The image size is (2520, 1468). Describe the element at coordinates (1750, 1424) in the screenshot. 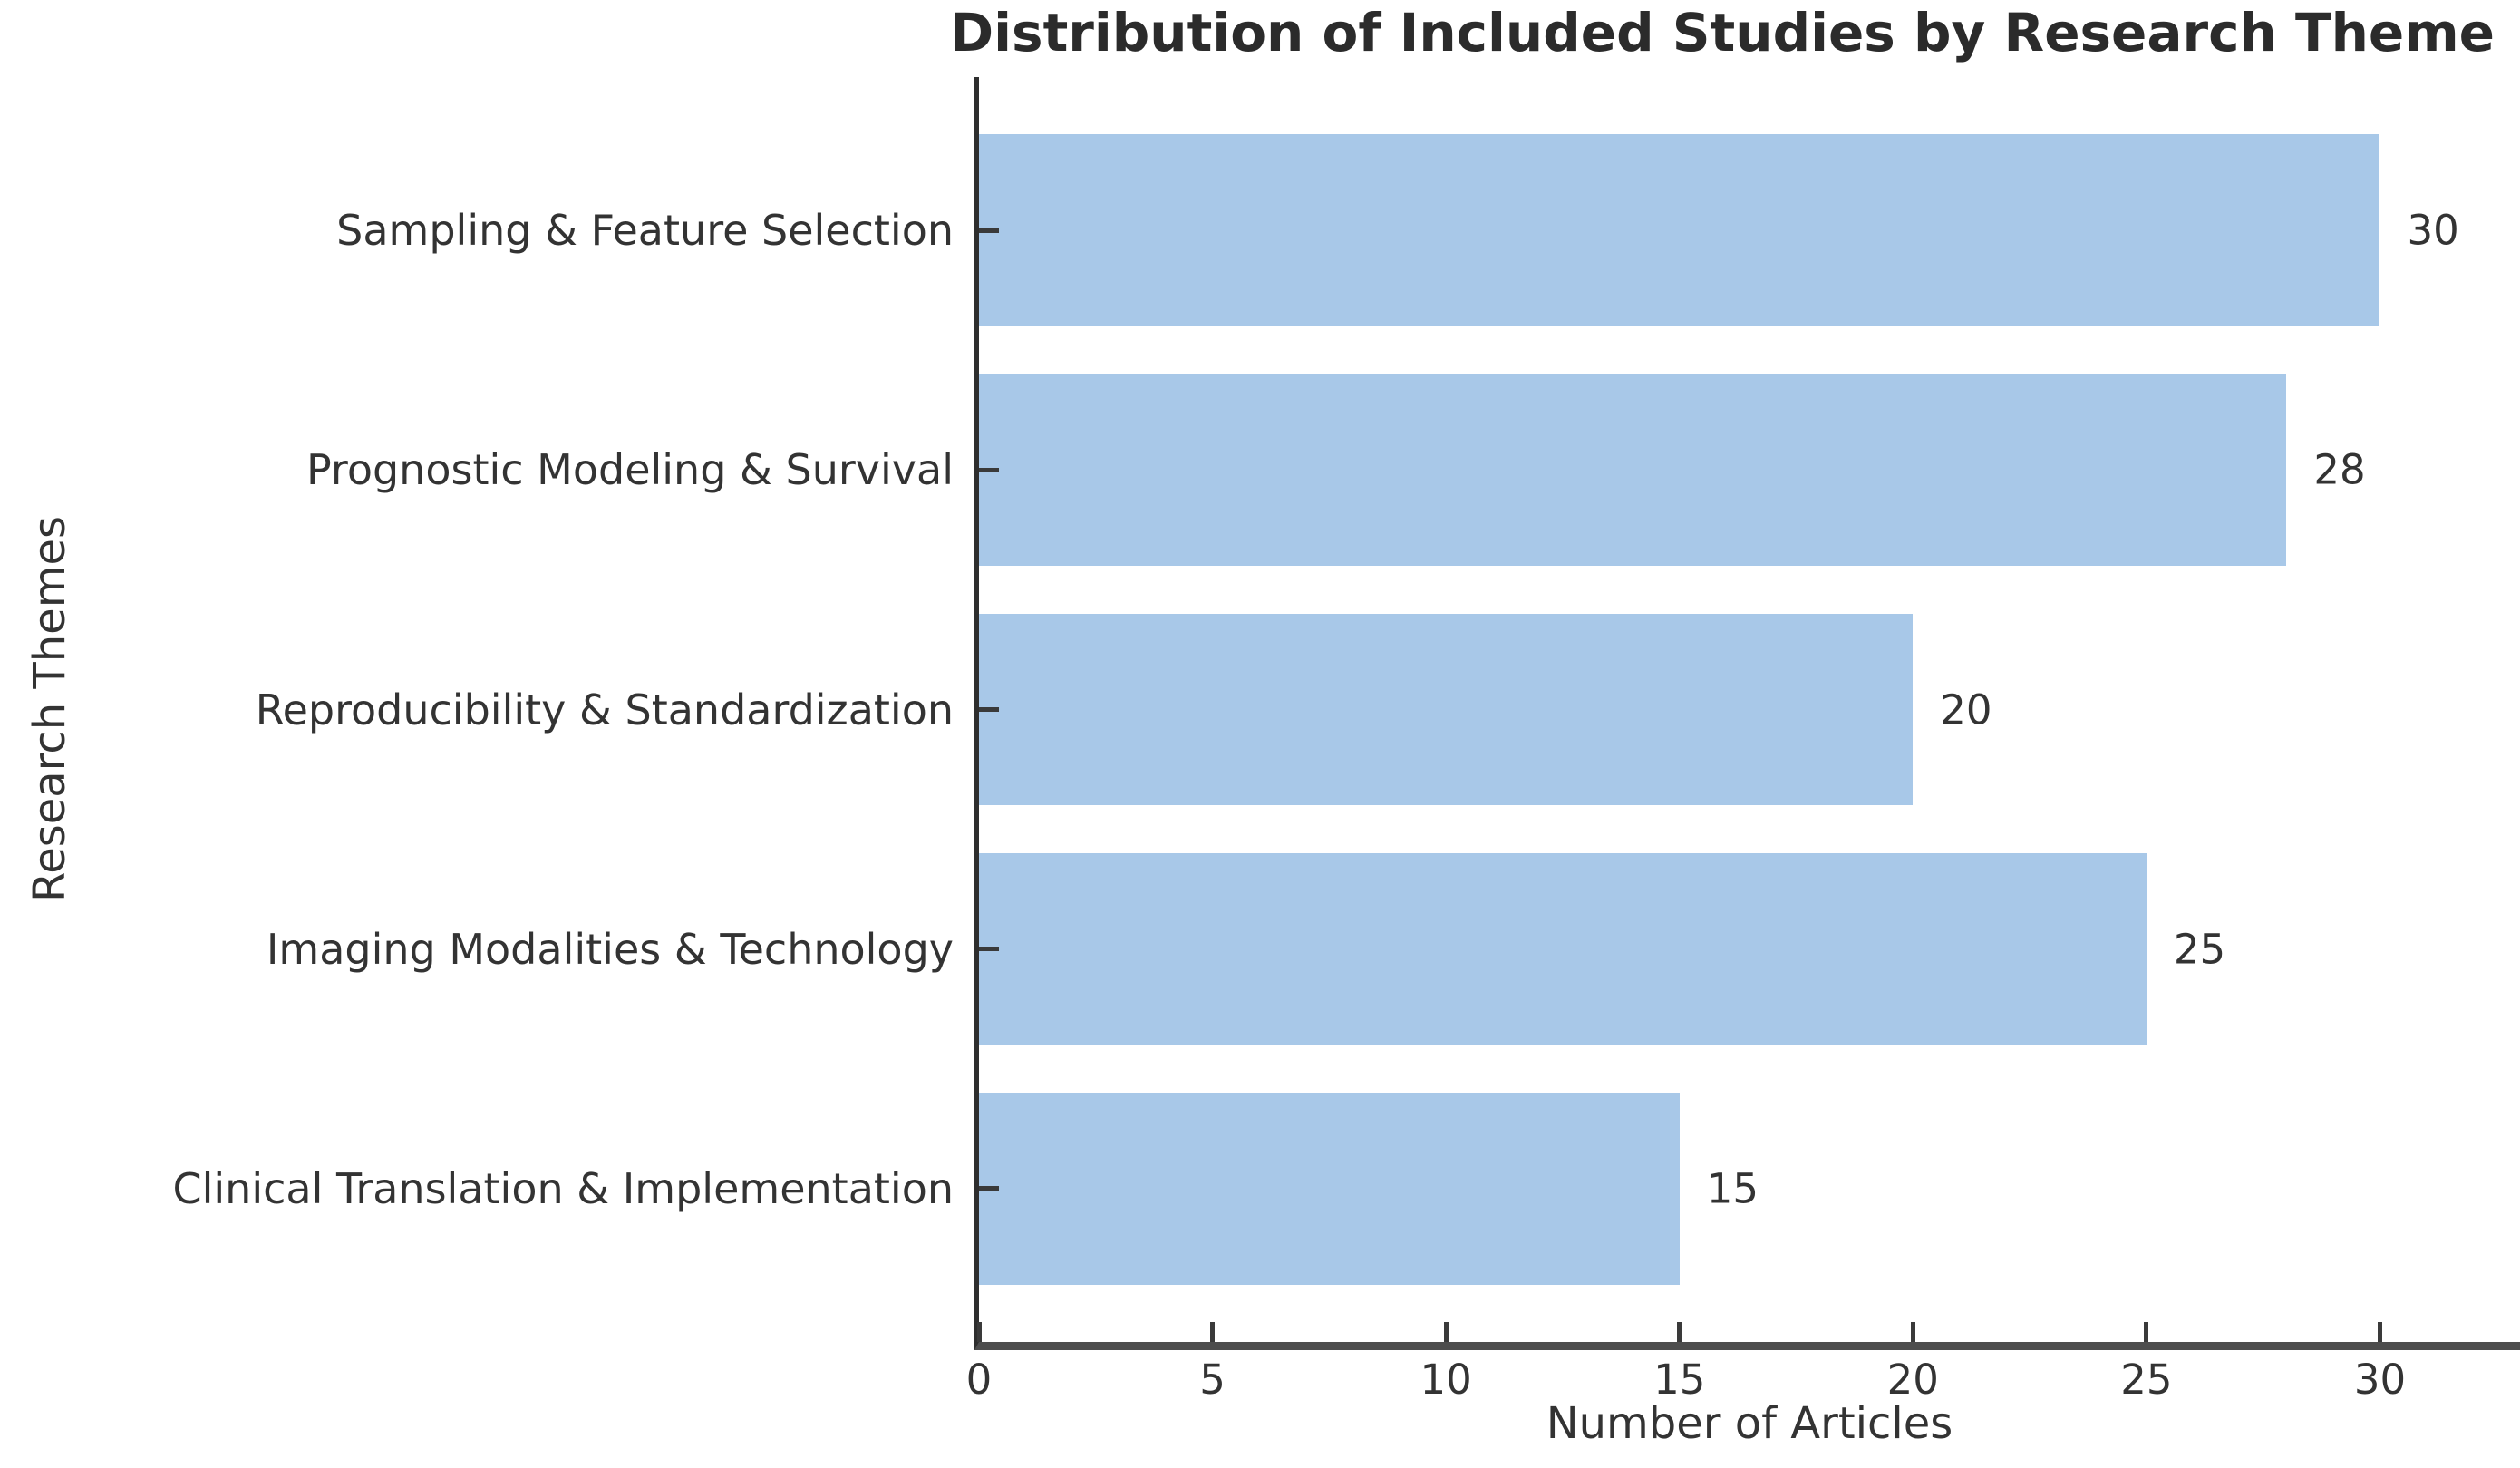

I see `x-axis-label: Number of Articles` at that location.